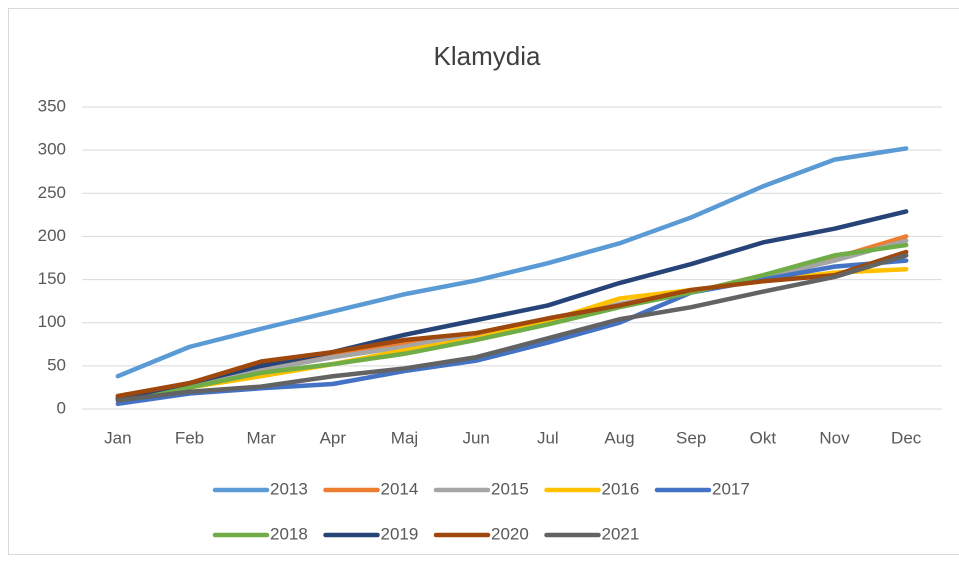 The height and width of the screenshot is (562, 959). Describe the element at coordinates (52, 278) in the screenshot. I see `y-tick-label: 150` at that location.